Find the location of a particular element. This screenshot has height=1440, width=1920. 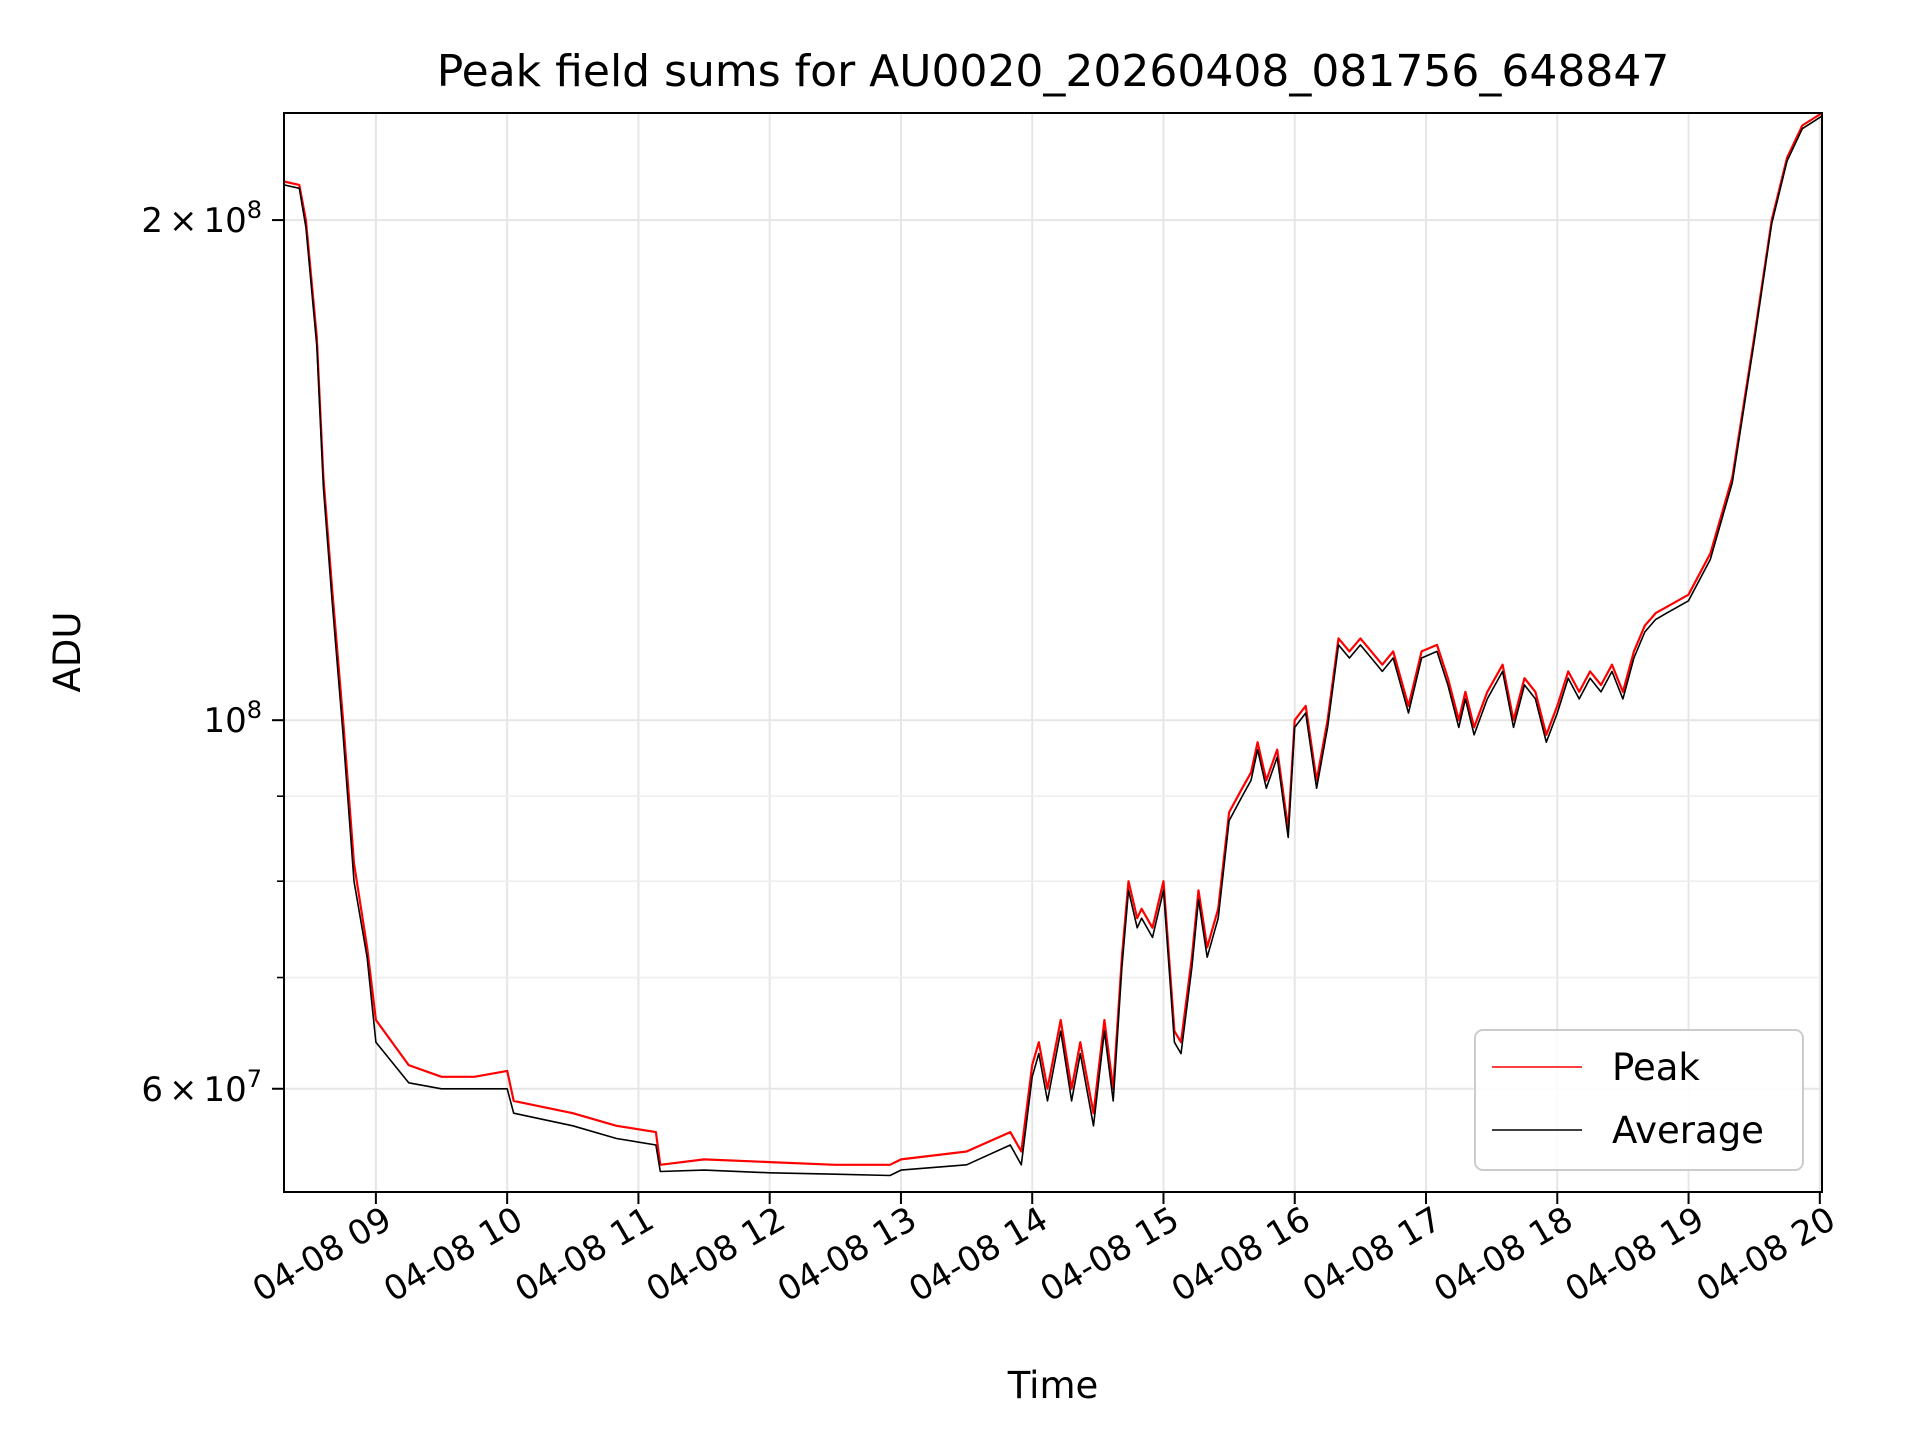

legend: Peak Average is located at coordinates (1639, 1100).